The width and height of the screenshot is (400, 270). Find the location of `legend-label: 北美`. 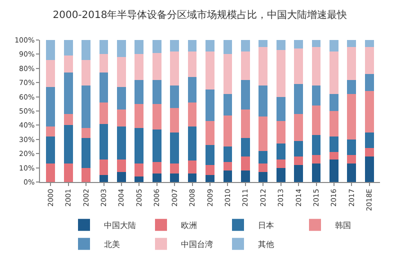

legend-label: 北美 is located at coordinates (112, 245).